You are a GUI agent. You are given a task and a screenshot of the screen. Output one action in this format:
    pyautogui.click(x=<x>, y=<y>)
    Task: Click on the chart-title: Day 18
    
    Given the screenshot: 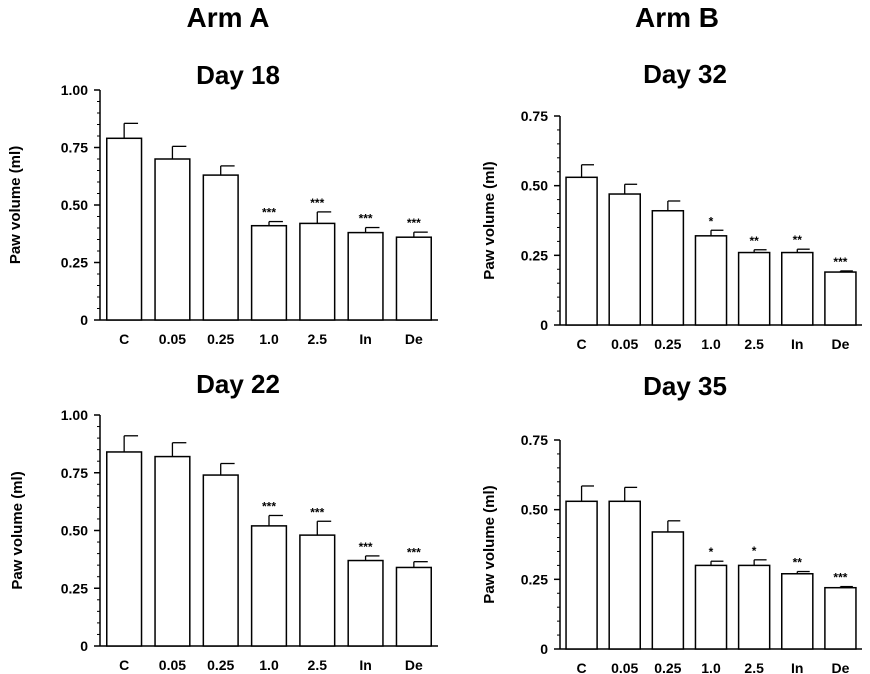 What is the action you would take?
    pyautogui.click(x=238, y=75)
    